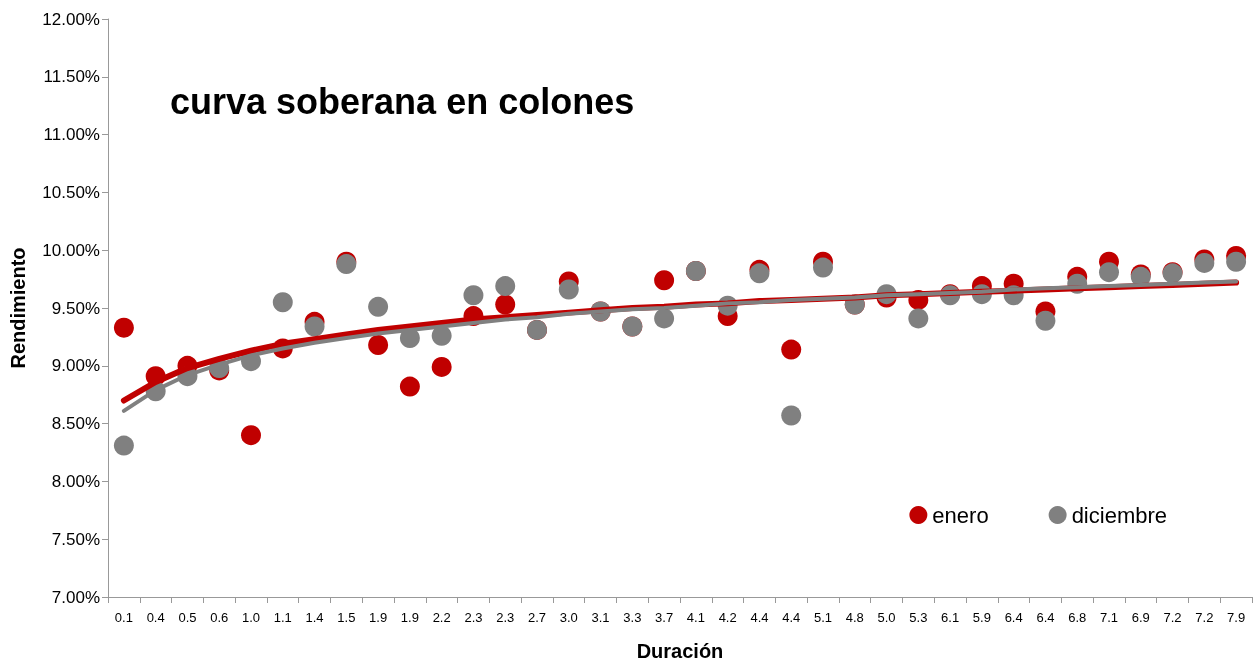 The height and width of the screenshot is (666, 1257). What do you see at coordinates (600, 617) in the screenshot?
I see `x-tick-label: 3.1` at bounding box center [600, 617].